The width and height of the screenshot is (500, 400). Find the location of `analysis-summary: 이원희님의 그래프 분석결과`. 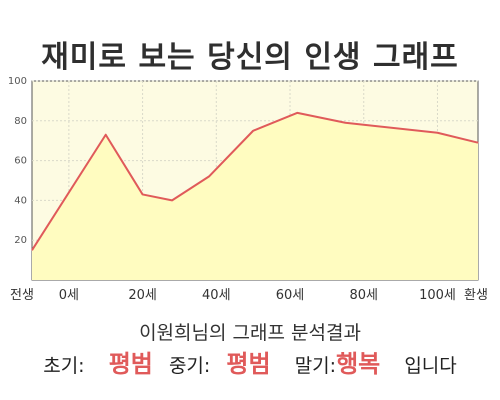

analysis-summary: 이원희님의 그래프 분석결과 is located at coordinates (250, 333).